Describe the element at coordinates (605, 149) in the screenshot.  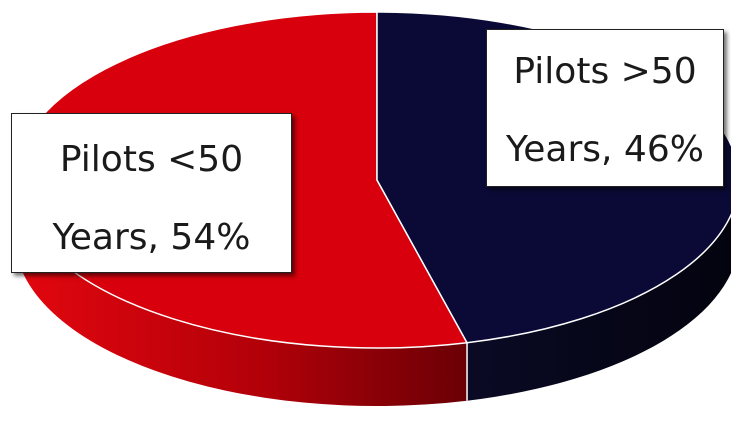
I see `data-label-line: Years, 46%` at that location.